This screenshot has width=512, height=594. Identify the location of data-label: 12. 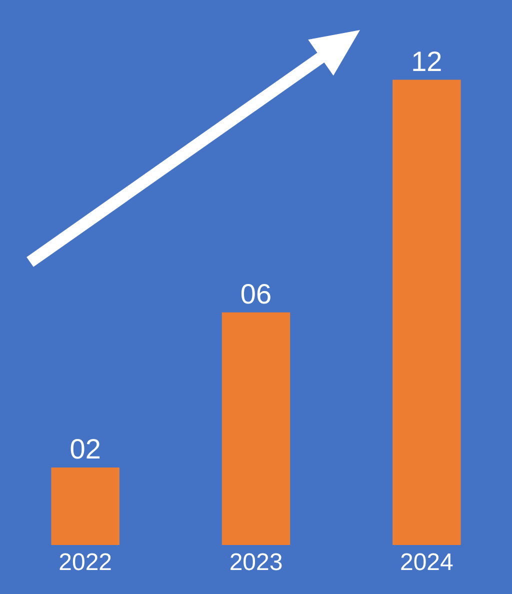
(426, 61).